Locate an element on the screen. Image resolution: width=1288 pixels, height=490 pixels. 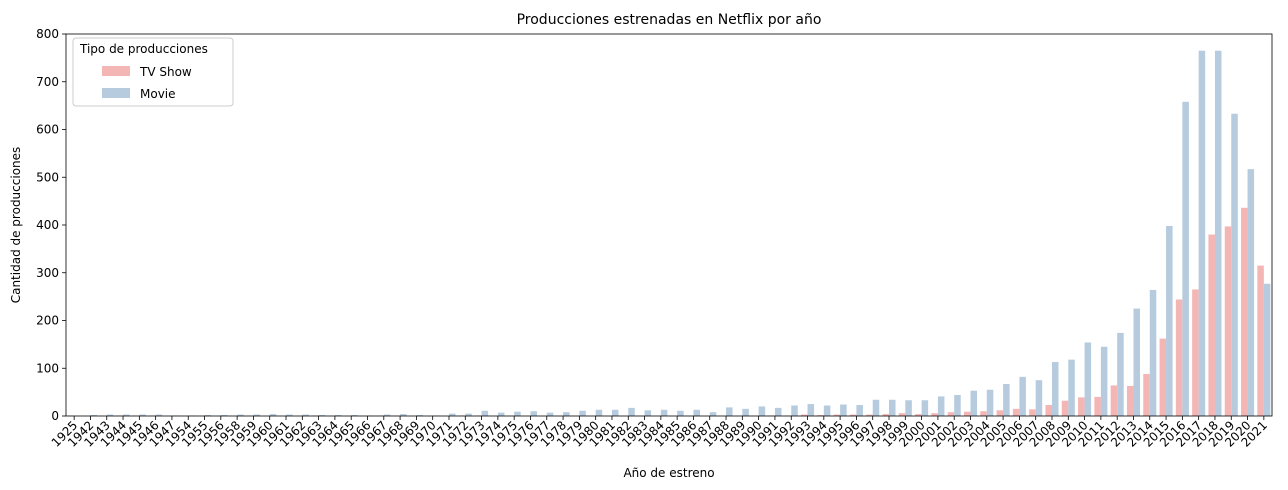
bar-movie-1986 is located at coordinates (696, 412).